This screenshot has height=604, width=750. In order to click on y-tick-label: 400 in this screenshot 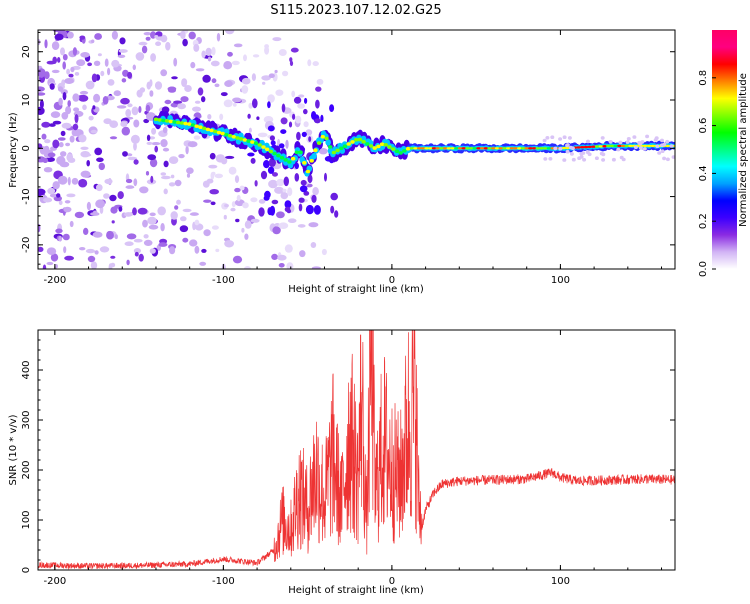, I will do `click(26, 369)`.